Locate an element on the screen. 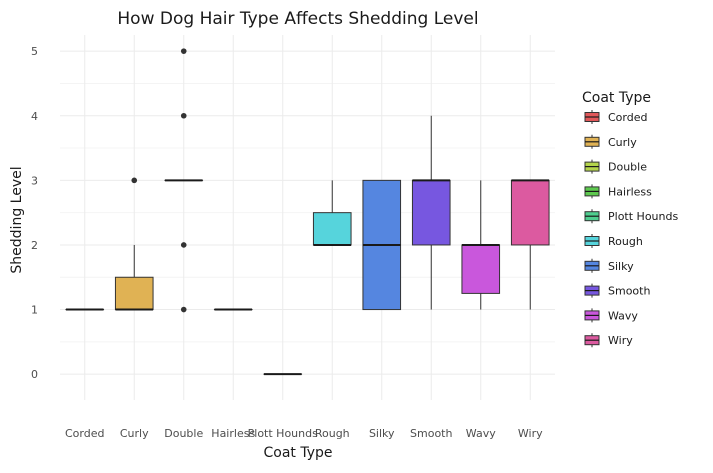 The image size is (713, 473). x-tick-label: Wiry is located at coordinates (530, 433).